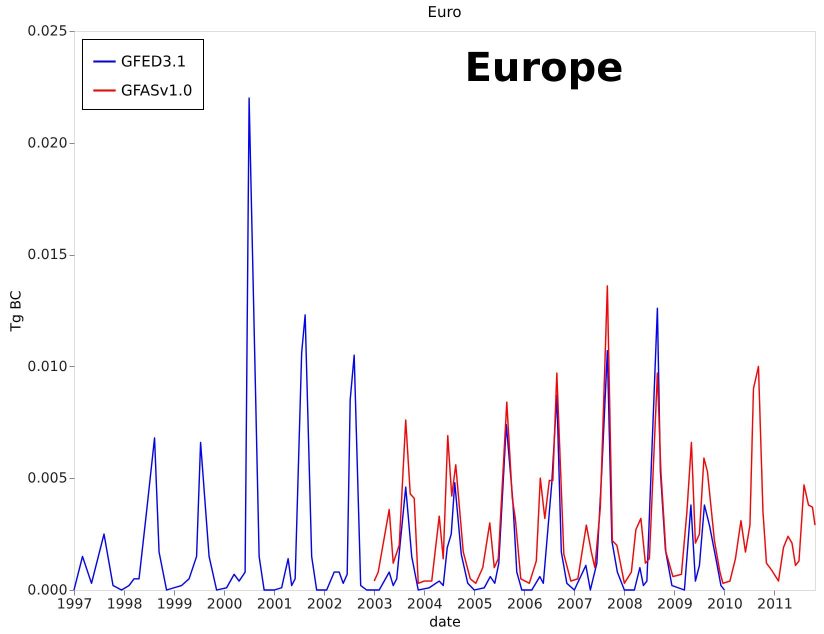 This screenshot has height=634, width=824. What do you see at coordinates (474, 604) in the screenshot?
I see `x-tick-label: 2005` at bounding box center [474, 604].